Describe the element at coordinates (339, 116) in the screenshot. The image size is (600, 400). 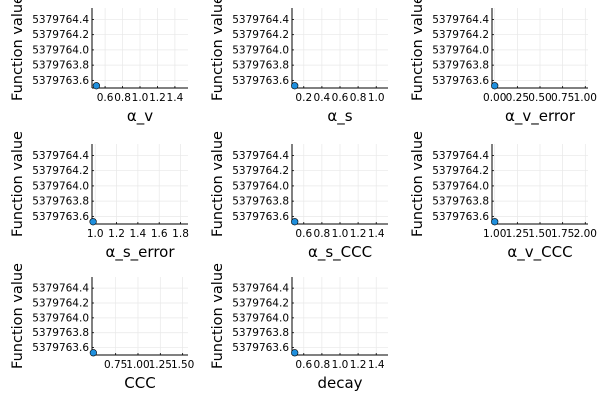
I see `x-axis-label: α_s` at that location.